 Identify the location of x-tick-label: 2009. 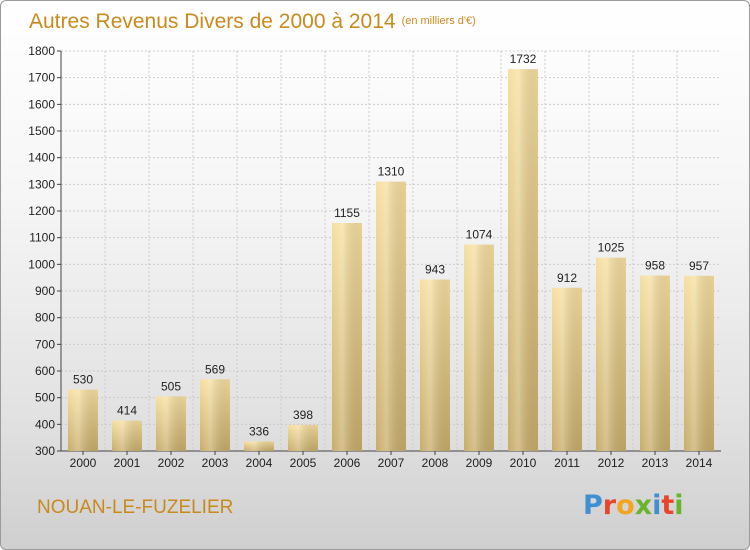
(479, 463).